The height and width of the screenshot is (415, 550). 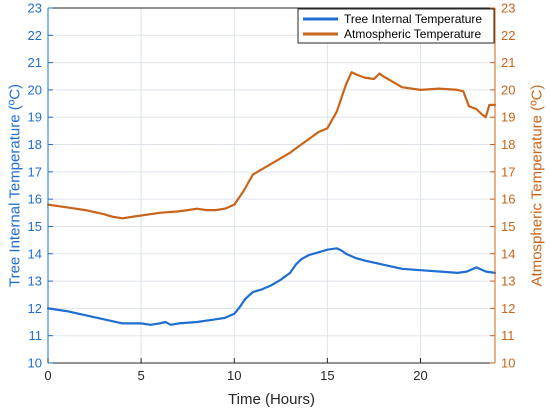 What do you see at coordinates (420, 375) in the screenshot?
I see `x-tick-label: 20` at bounding box center [420, 375].